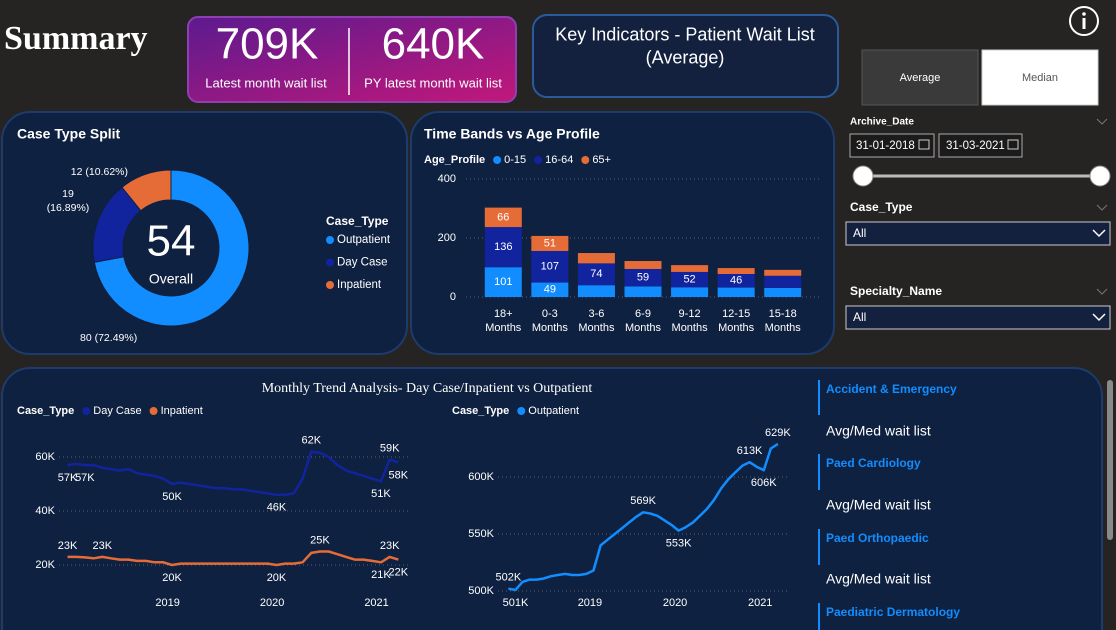 Image resolution: width=1116 pixels, height=630 pixels. Describe the element at coordinates (357, 221) in the screenshot. I see `legend-title: Case_Type` at that location.